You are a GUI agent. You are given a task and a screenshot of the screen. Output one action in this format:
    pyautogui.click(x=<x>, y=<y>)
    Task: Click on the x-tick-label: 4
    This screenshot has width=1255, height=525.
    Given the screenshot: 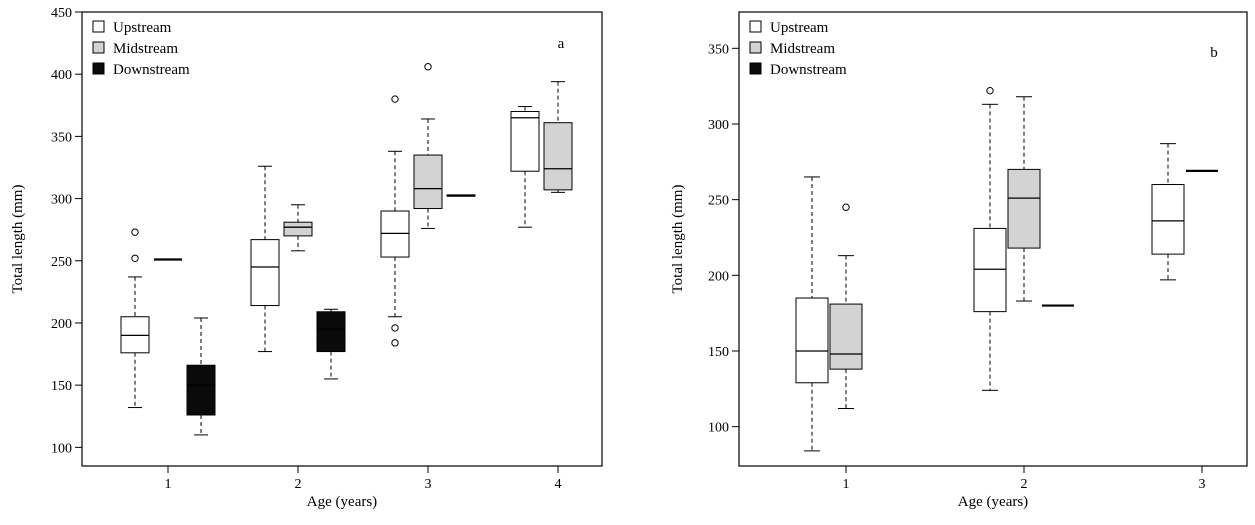 What is the action you would take?
    pyautogui.click(x=558, y=484)
    